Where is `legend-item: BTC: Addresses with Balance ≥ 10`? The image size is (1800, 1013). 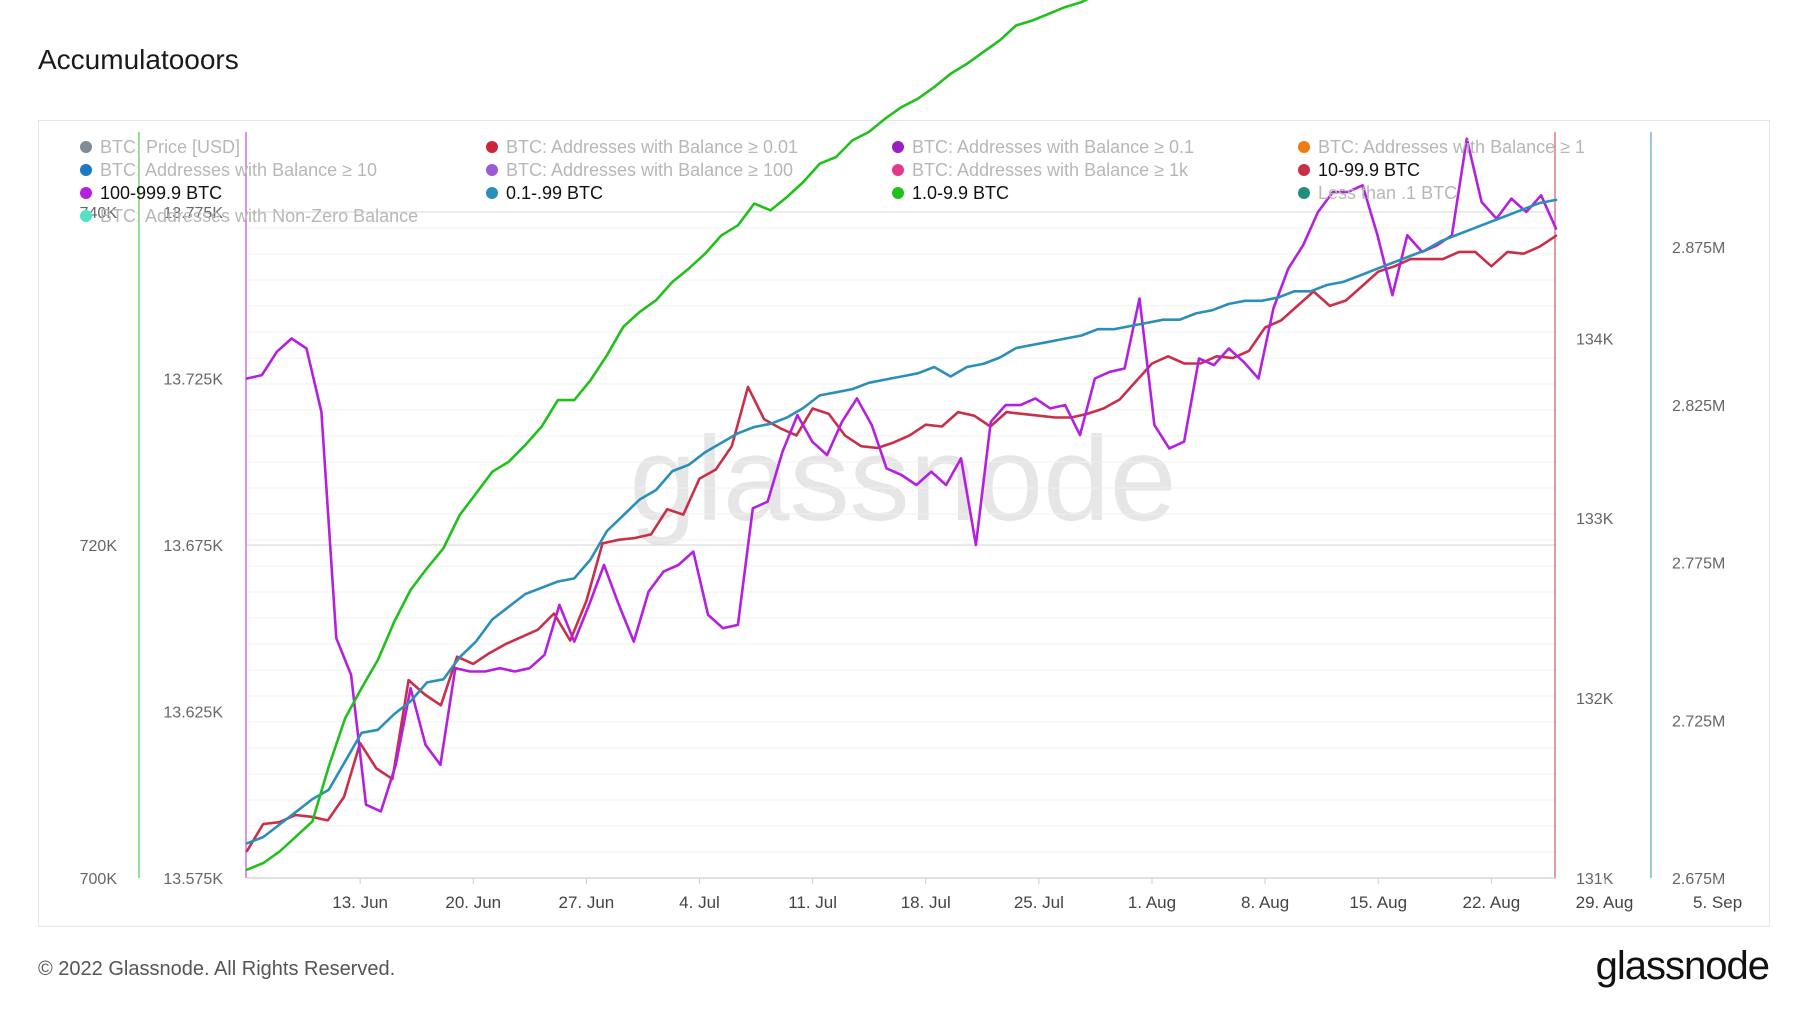 legend-item: BTC: Addresses with Balance ≥ 10 is located at coordinates (283, 170).